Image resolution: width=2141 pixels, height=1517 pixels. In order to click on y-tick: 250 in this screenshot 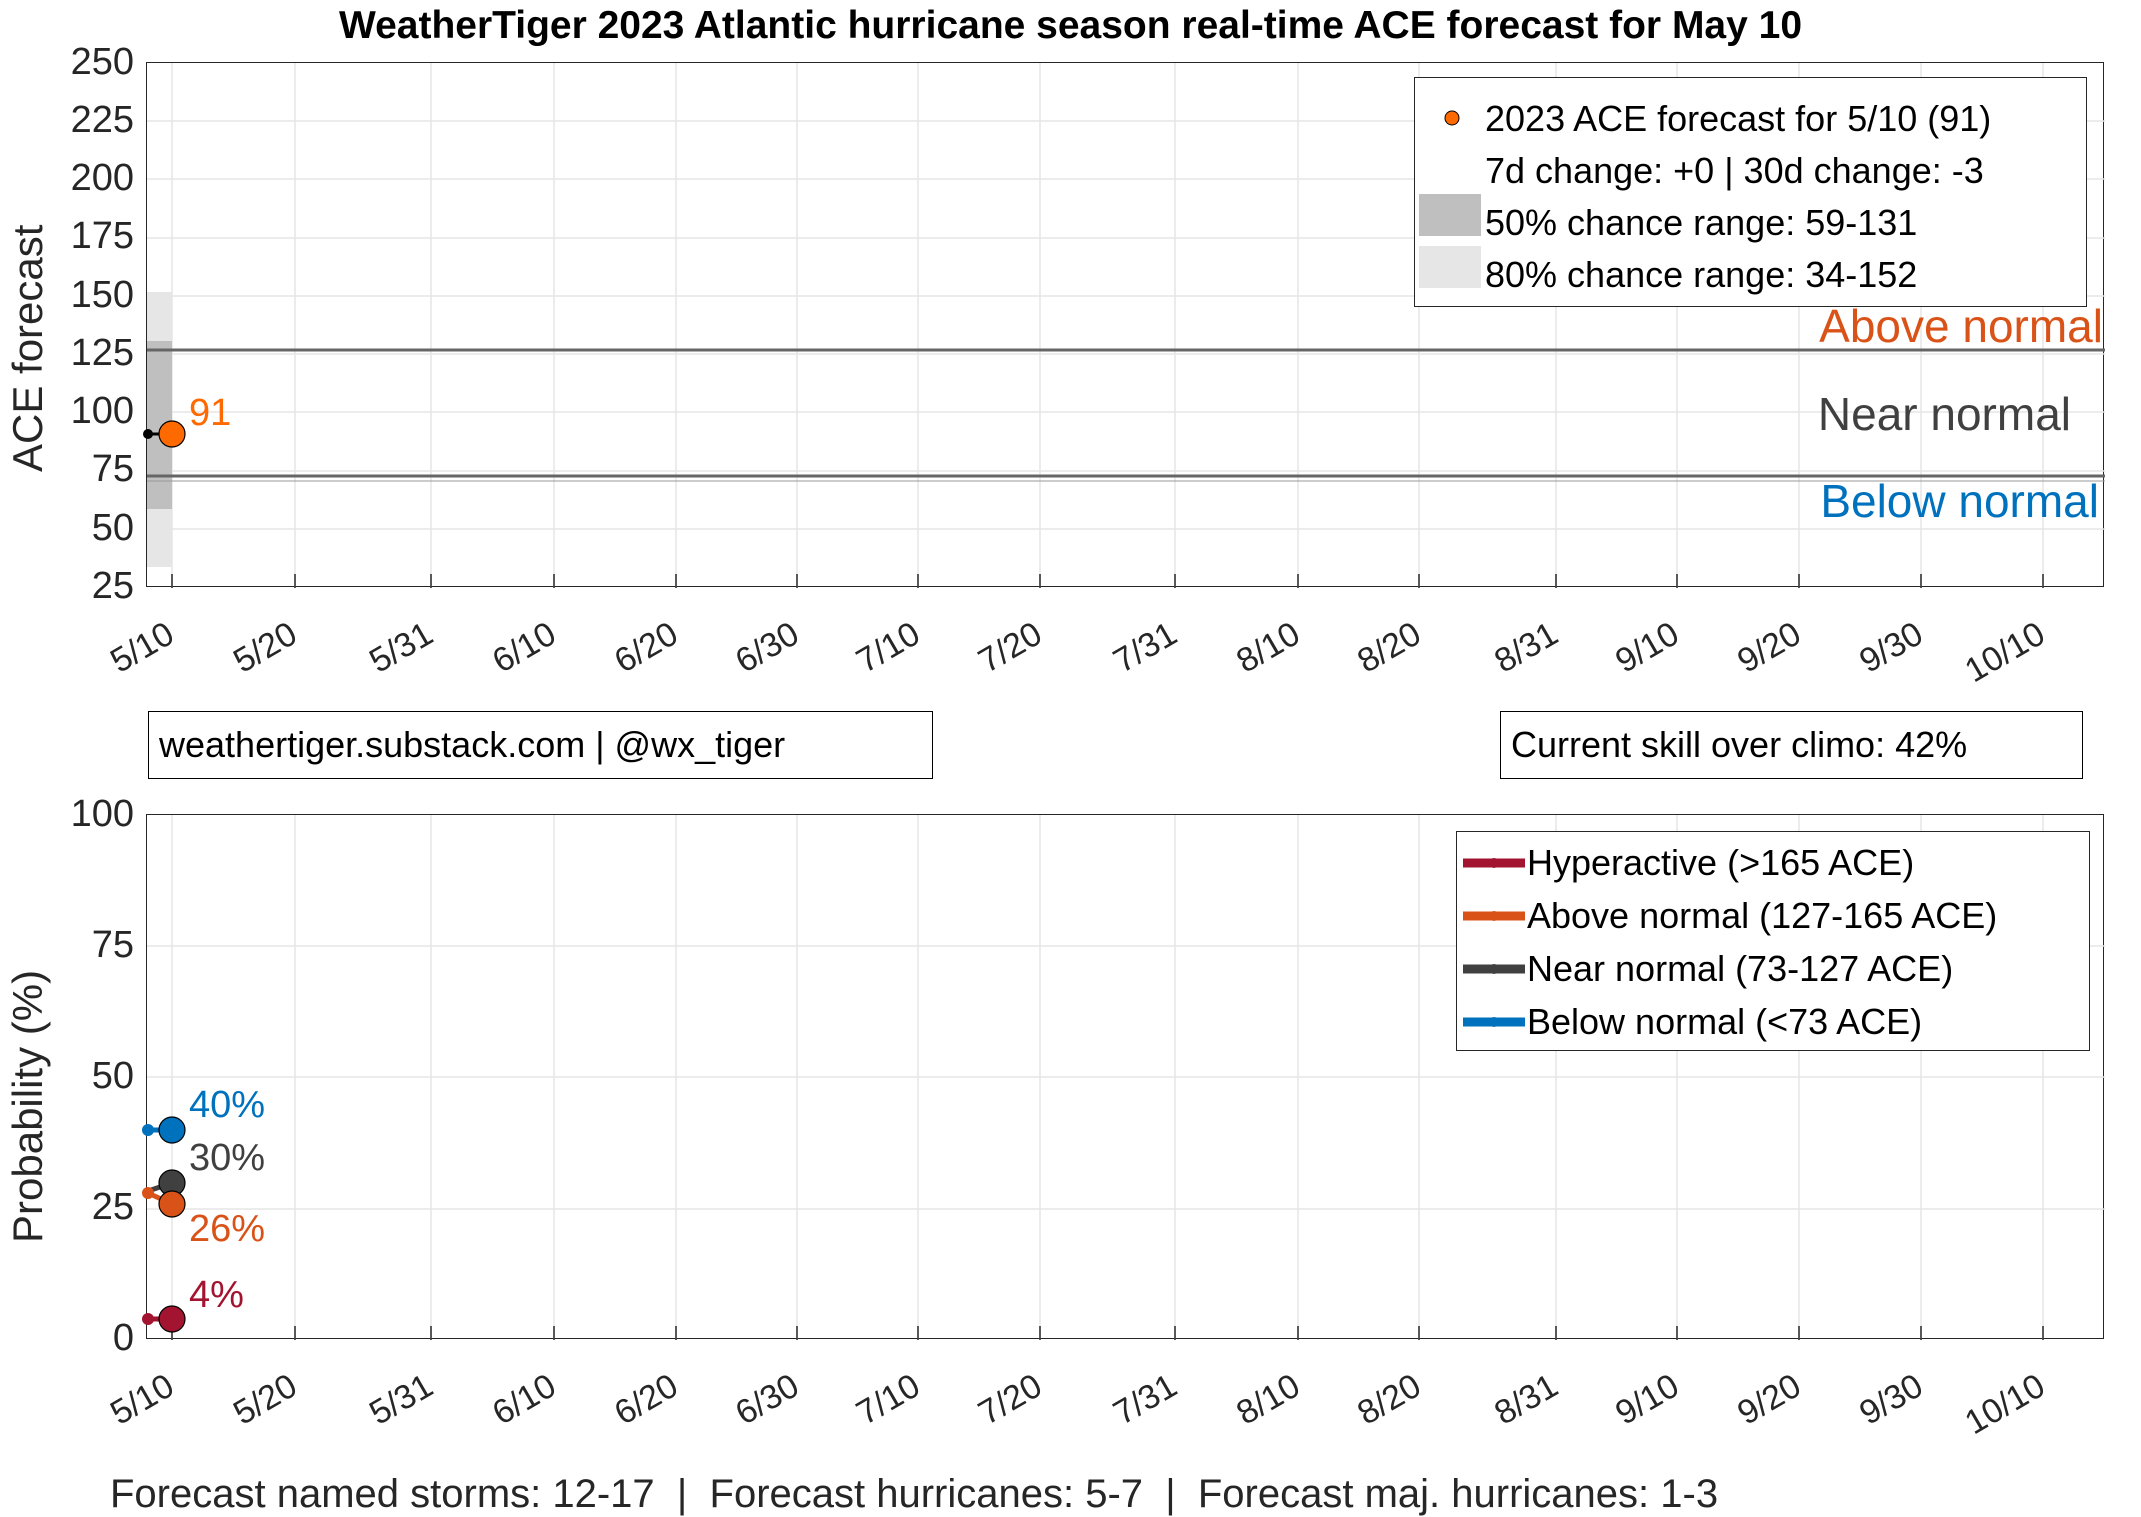, I will do `click(102, 62)`.